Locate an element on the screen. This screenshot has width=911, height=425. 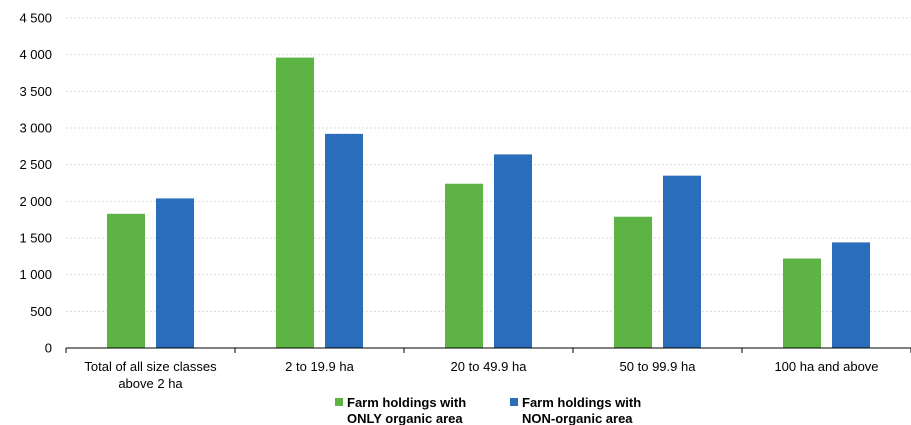
x-category-label: 50 to 99.9 ha is located at coordinates (658, 366).